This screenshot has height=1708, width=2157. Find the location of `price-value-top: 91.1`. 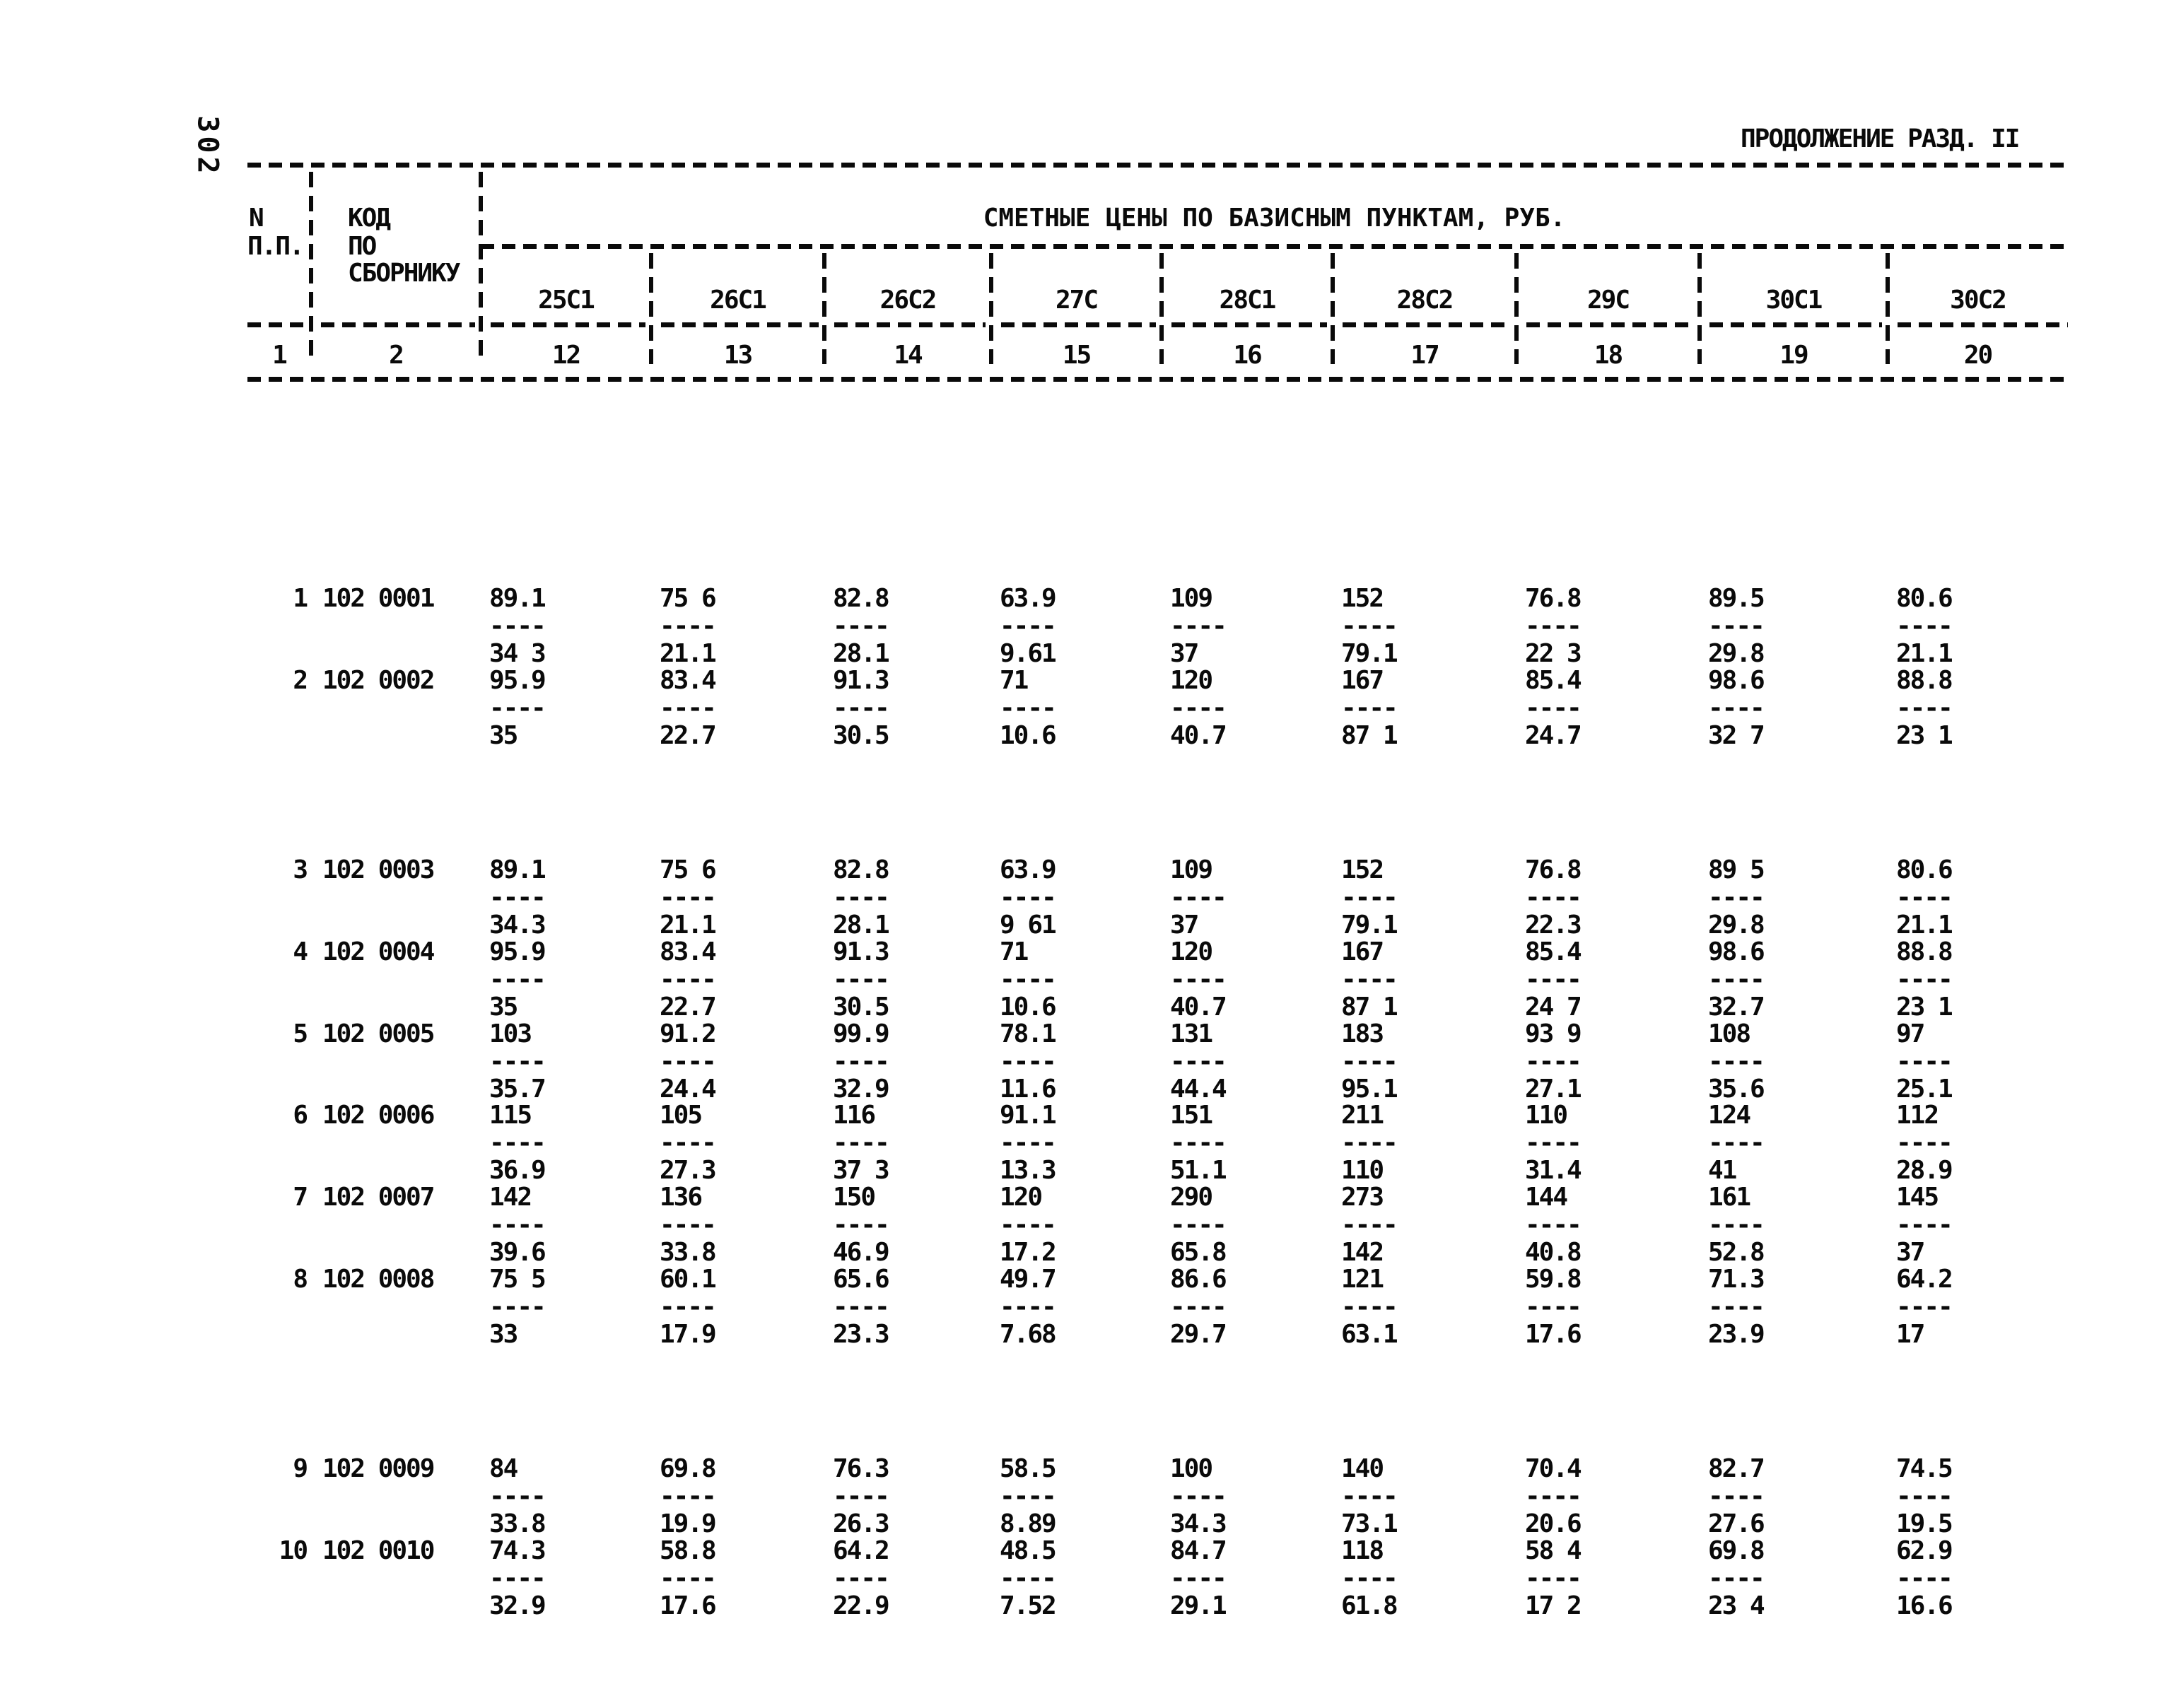

price-value-top: 91.1 is located at coordinates (1028, 1115).